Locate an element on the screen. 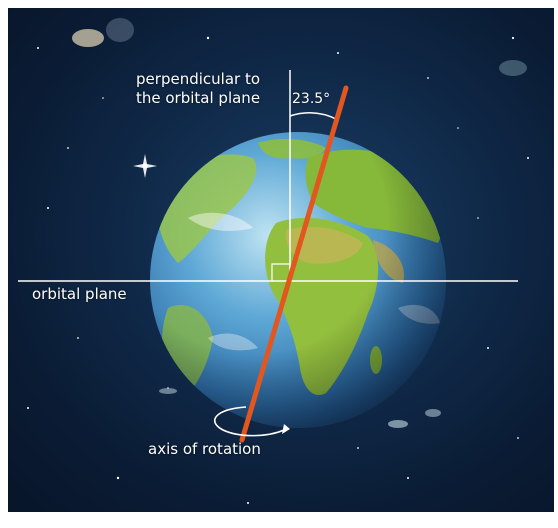  bright-star is located at coordinates (145, 166).